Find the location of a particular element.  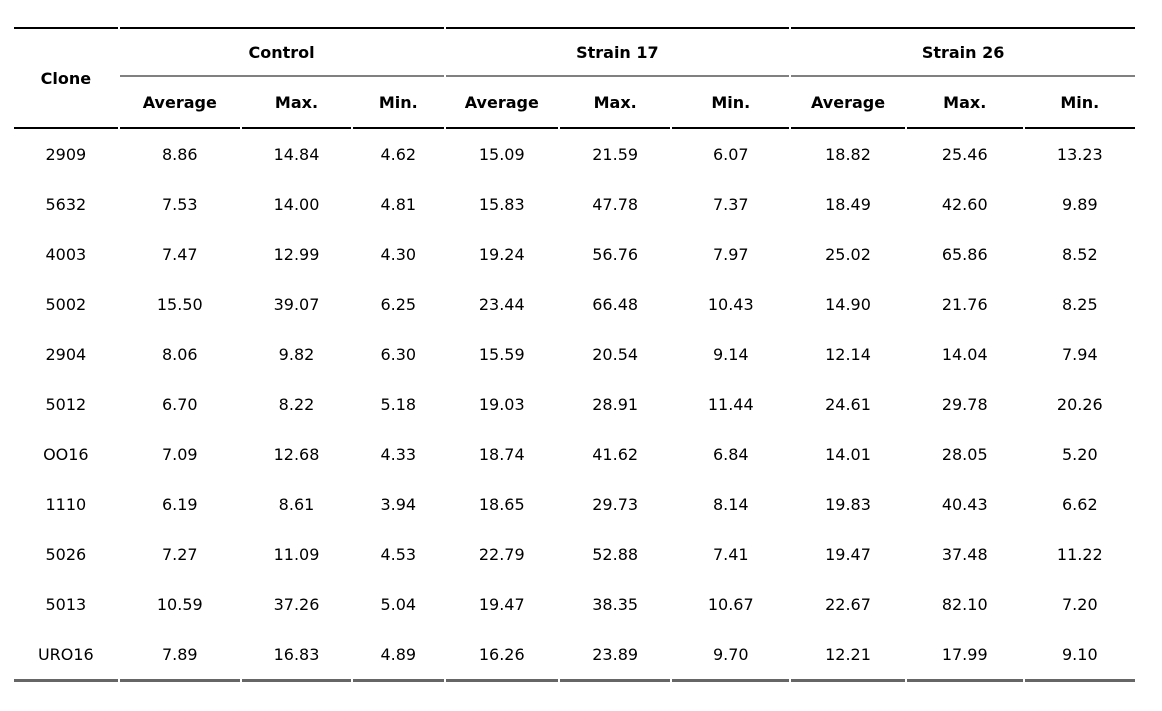

value-cell: 6.07 is located at coordinates (730, 154).